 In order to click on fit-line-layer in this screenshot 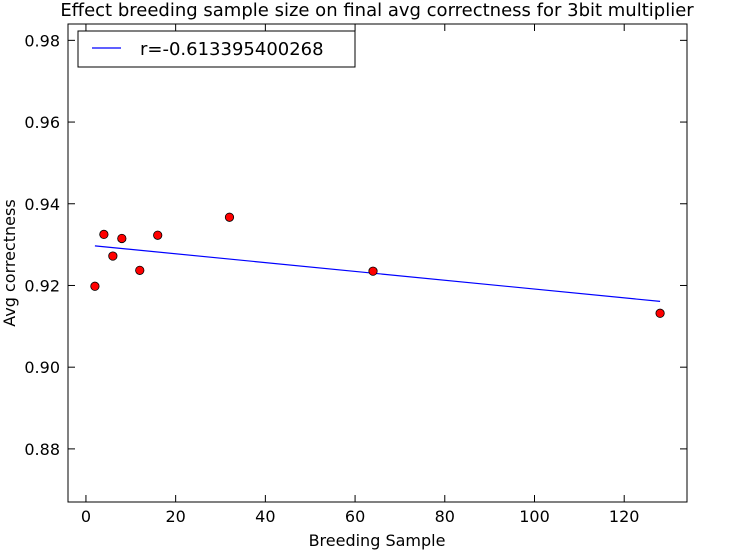, I will do `click(377, 274)`.